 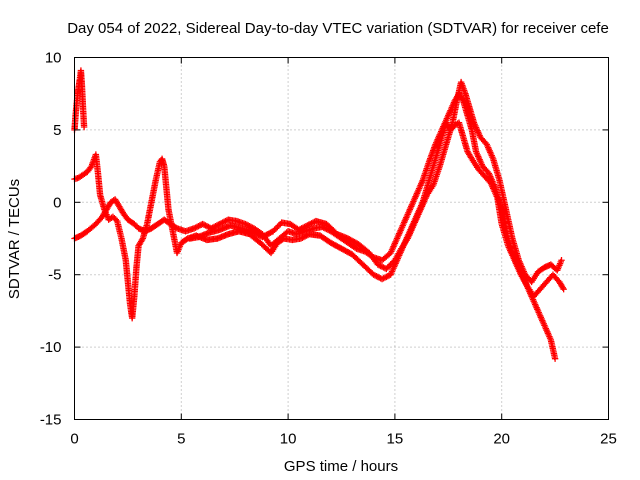 What do you see at coordinates (53, 58) in the screenshot?
I see `y-tick-label: 10` at bounding box center [53, 58].